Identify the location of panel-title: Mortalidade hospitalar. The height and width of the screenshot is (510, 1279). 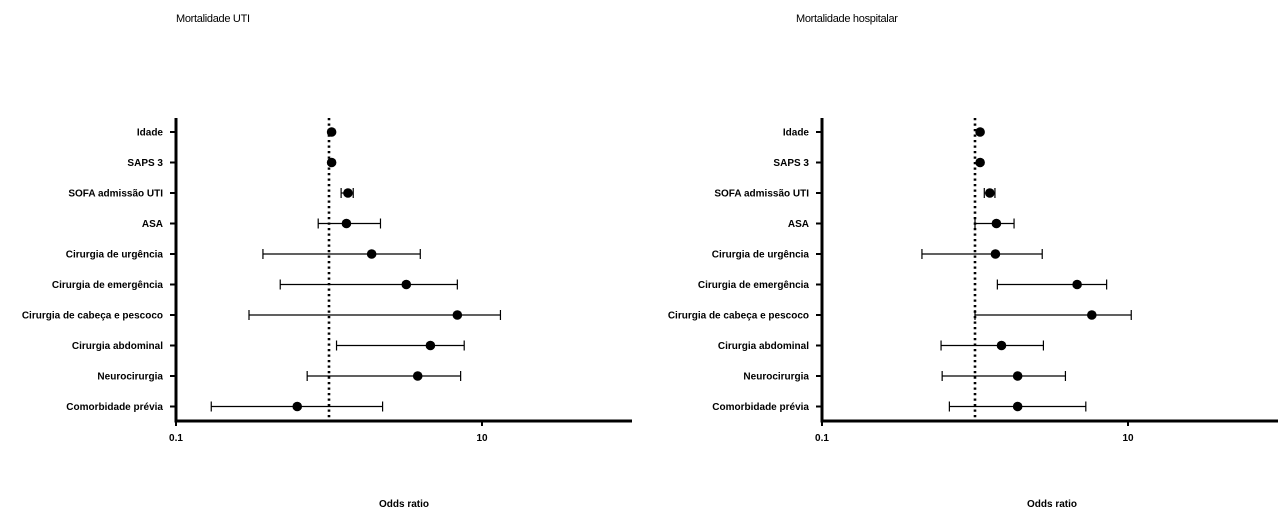
(847, 19).